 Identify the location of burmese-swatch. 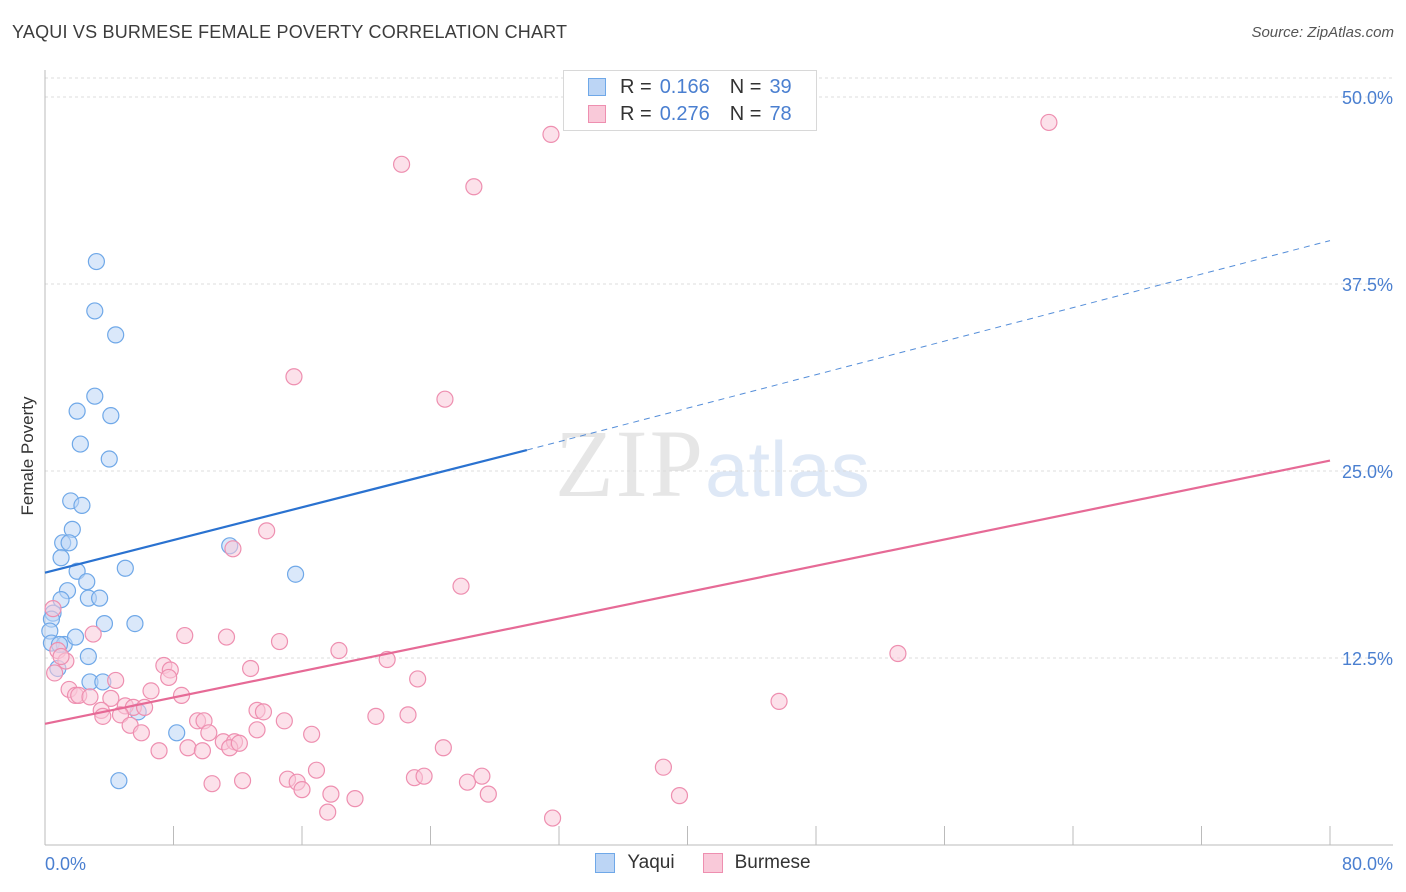
(597, 114).